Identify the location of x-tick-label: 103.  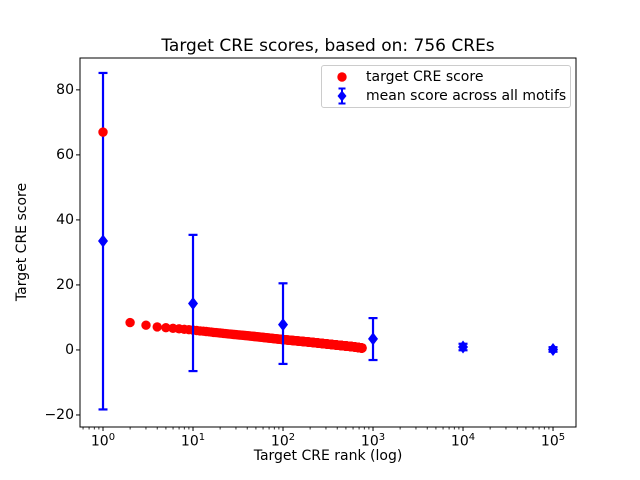
(373, 441).